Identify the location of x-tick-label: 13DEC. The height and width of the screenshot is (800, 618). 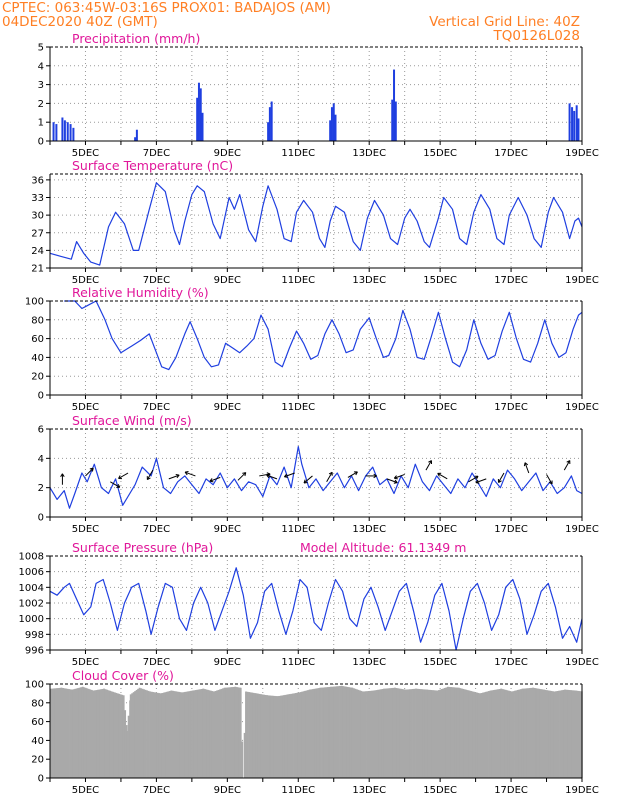
(369, 790).